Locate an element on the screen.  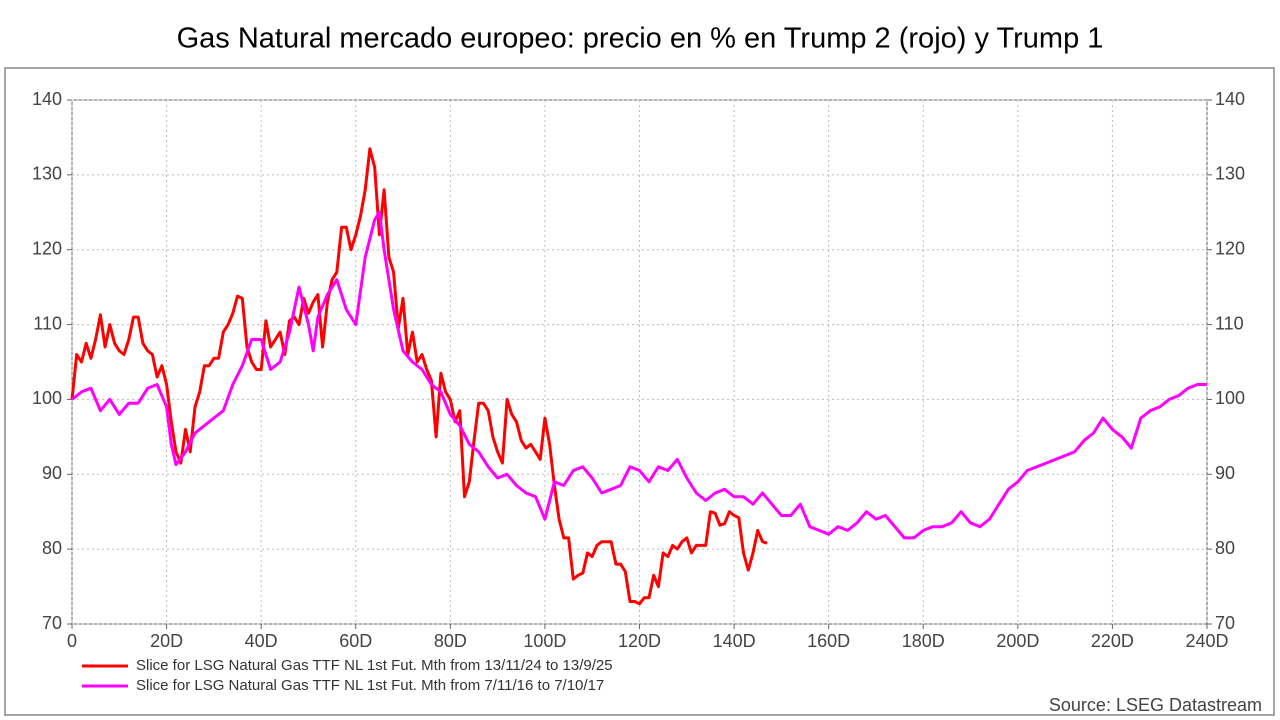
y2-tick-label: 80 is located at coordinates (1225, 548).